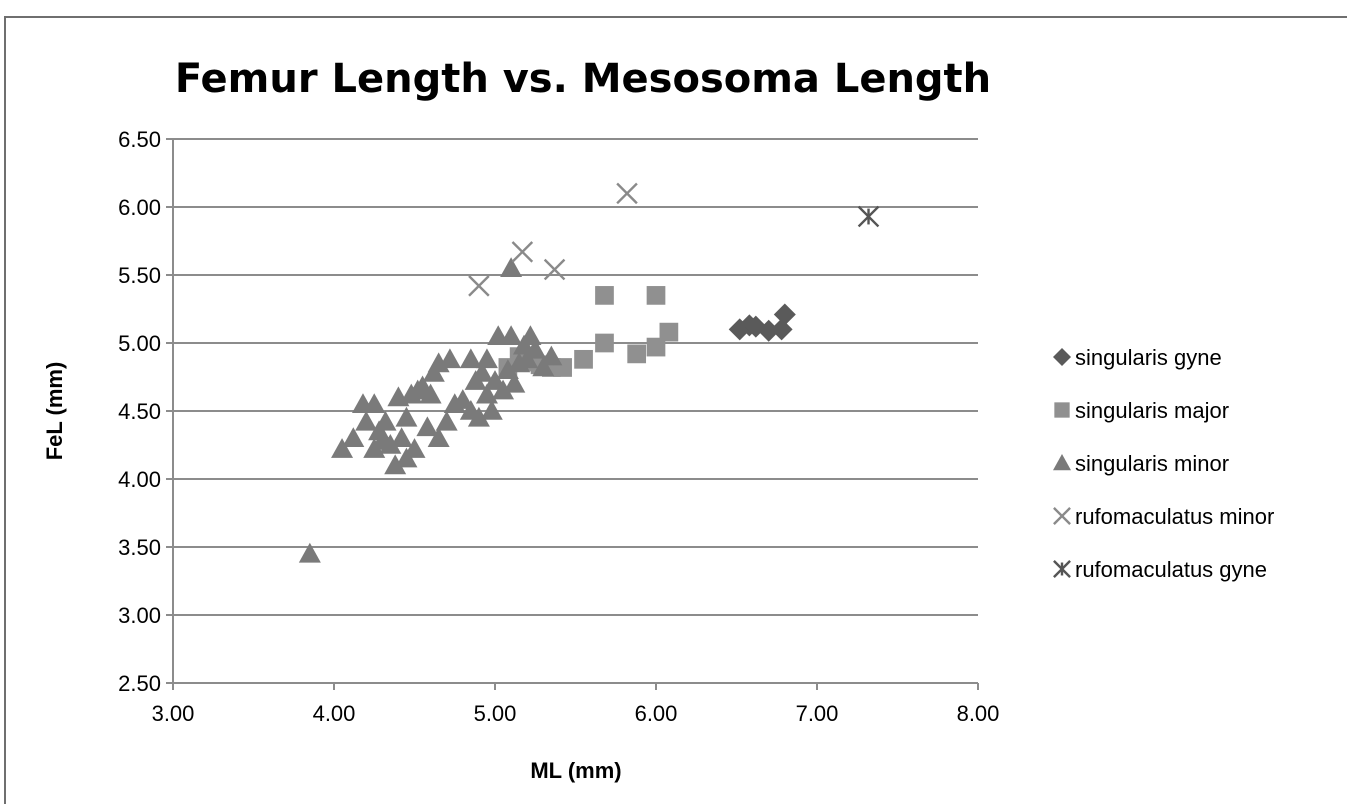 The image size is (1351, 808). I want to click on y-tick-label: 6.50, so click(139, 139).